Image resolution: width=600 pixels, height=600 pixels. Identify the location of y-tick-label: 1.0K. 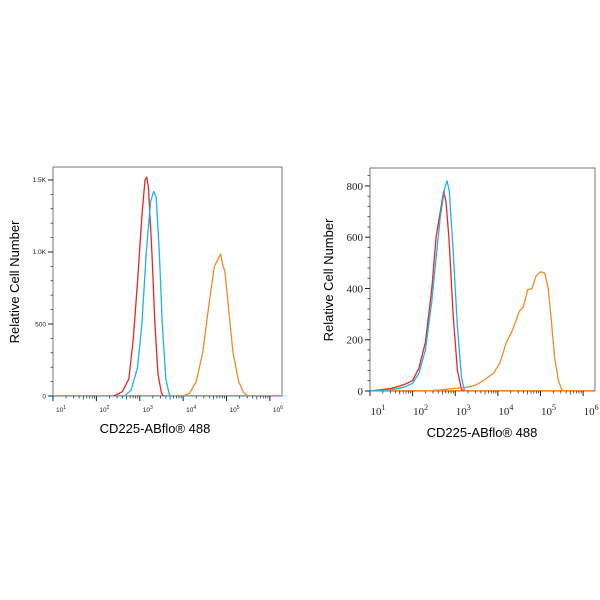
(40, 252).